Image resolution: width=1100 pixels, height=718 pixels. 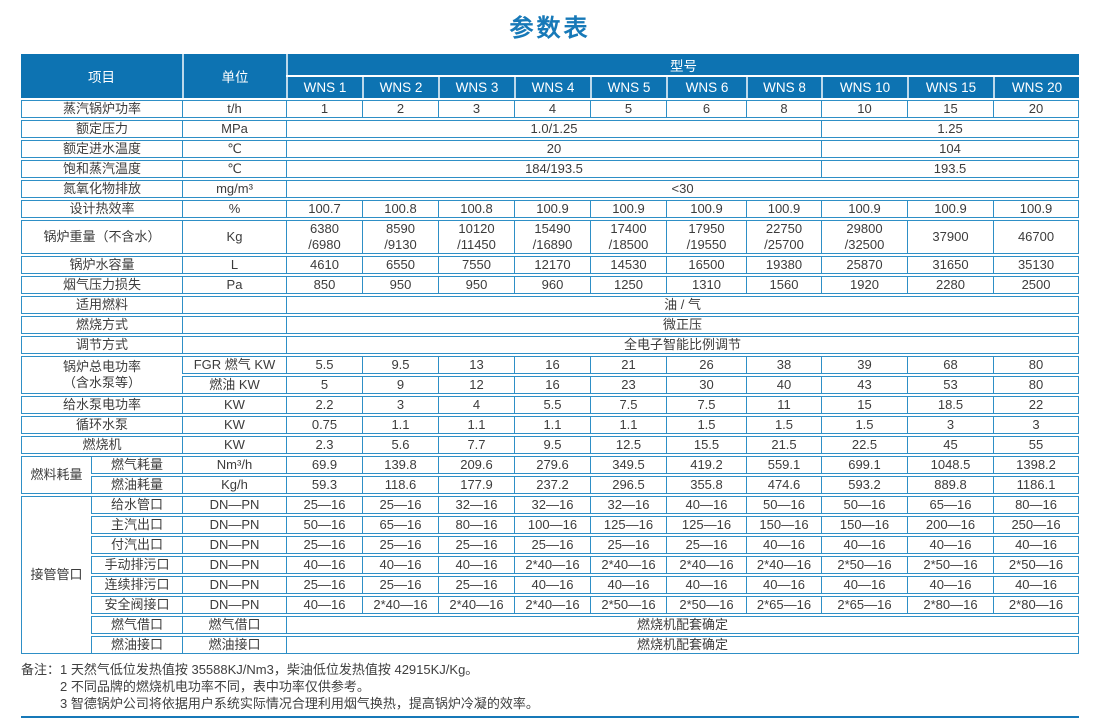 I want to click on table-cell: 474.6, so click(x=783, y=485).